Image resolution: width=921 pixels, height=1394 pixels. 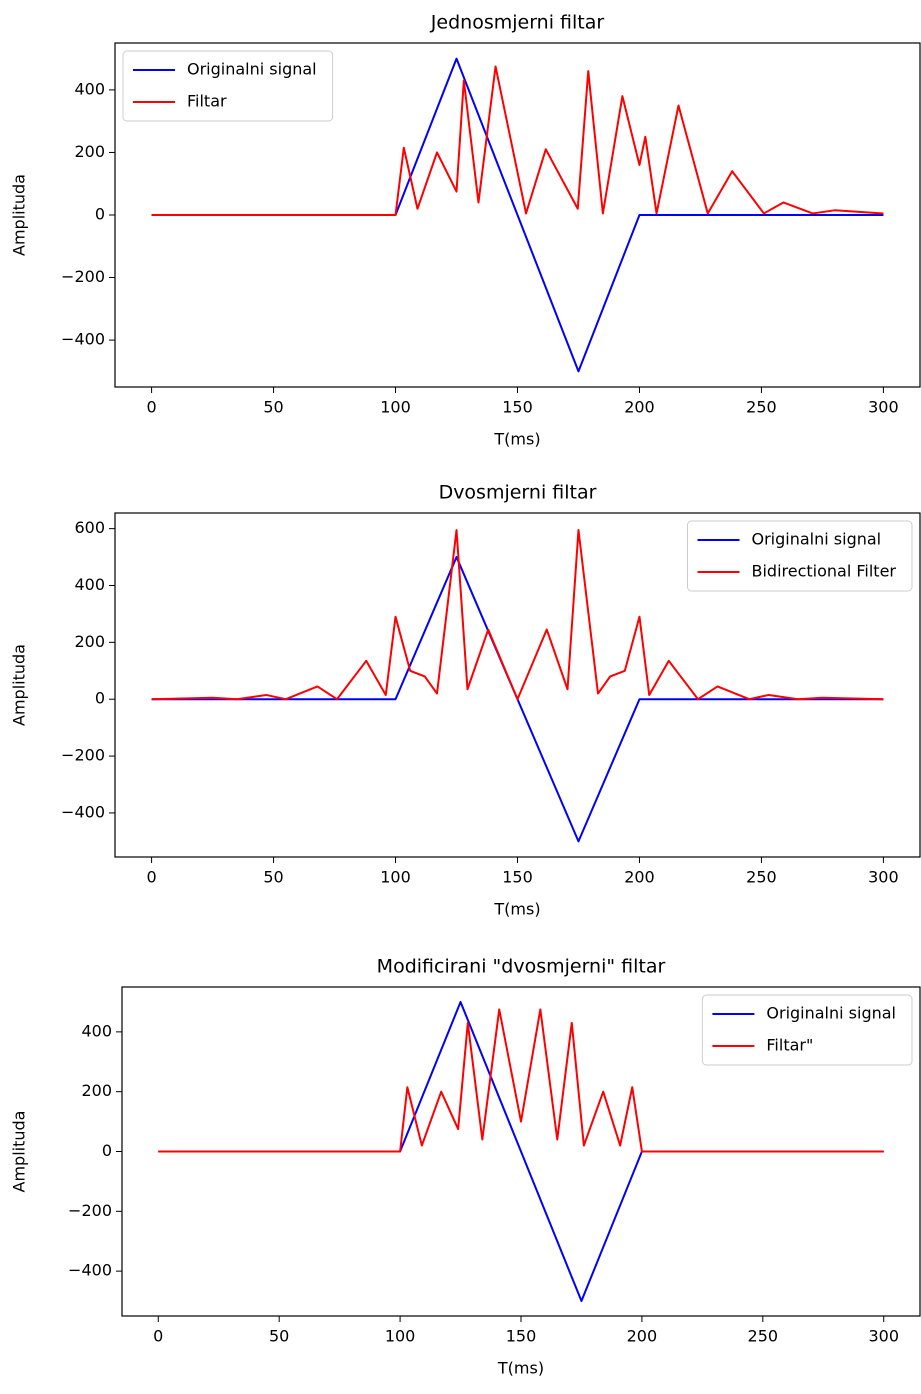 I want to click on legend-label: Filtar, so click(x=207, y=101).